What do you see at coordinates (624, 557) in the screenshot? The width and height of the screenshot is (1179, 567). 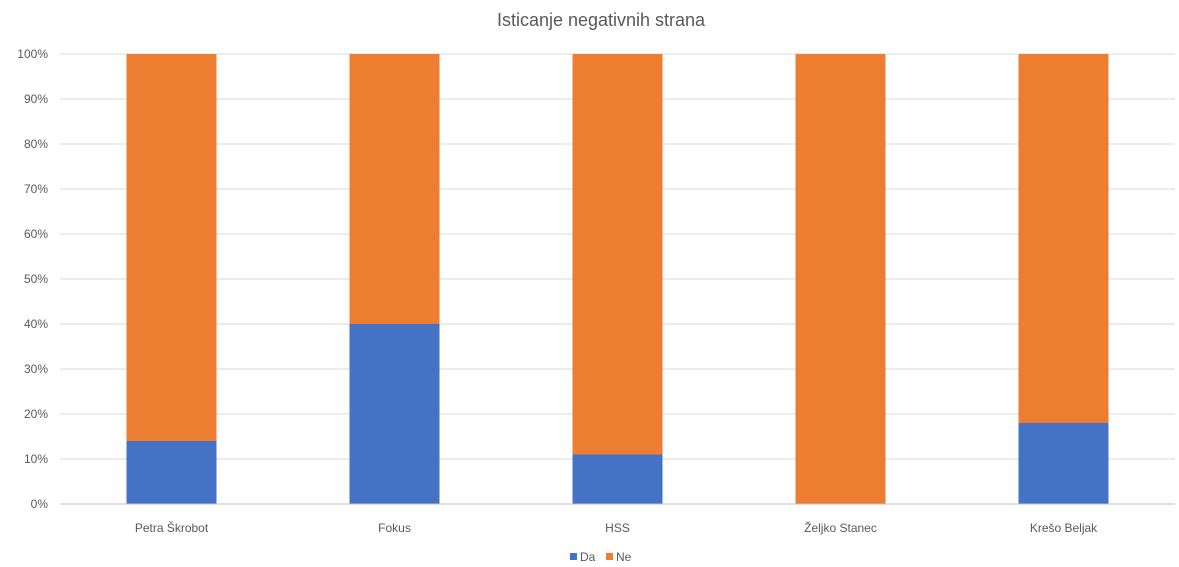 I see `legend-label-ne: Ne` at bounding box center [624, 557].